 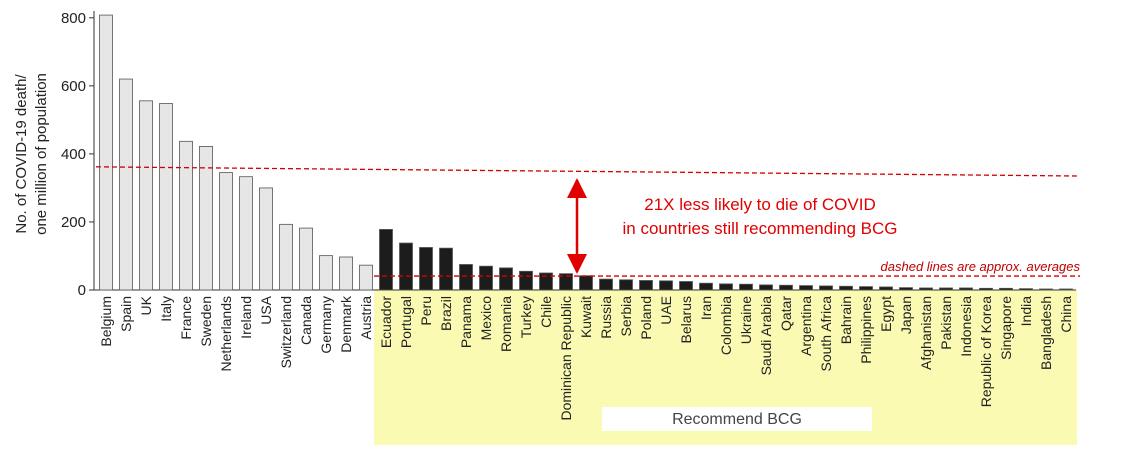 What do you see at coordinates (546, 312) in the screenshot?
I see `x-tick-label: Chile` at bounding box center [546, 312].